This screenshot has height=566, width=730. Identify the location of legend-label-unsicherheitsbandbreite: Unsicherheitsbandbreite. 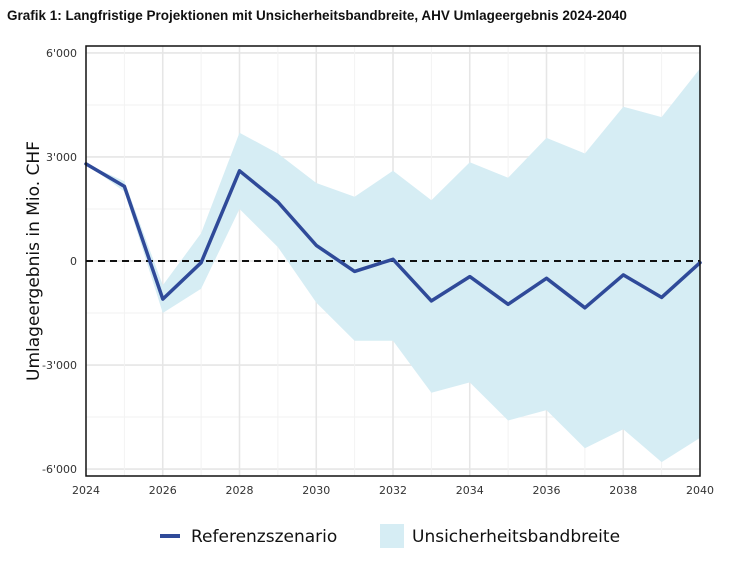
(516, 537).